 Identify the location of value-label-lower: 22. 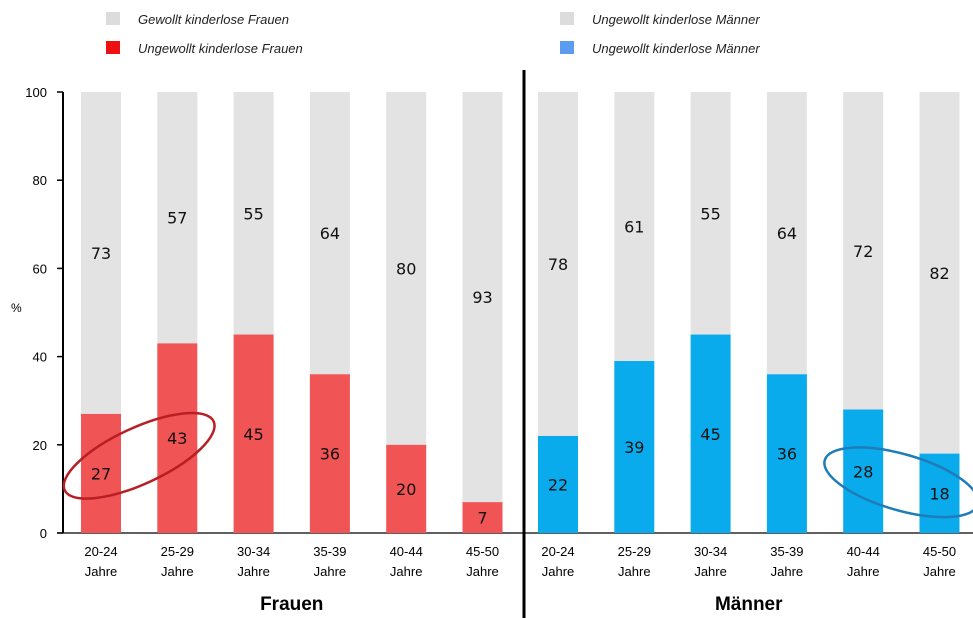
(558, 484).